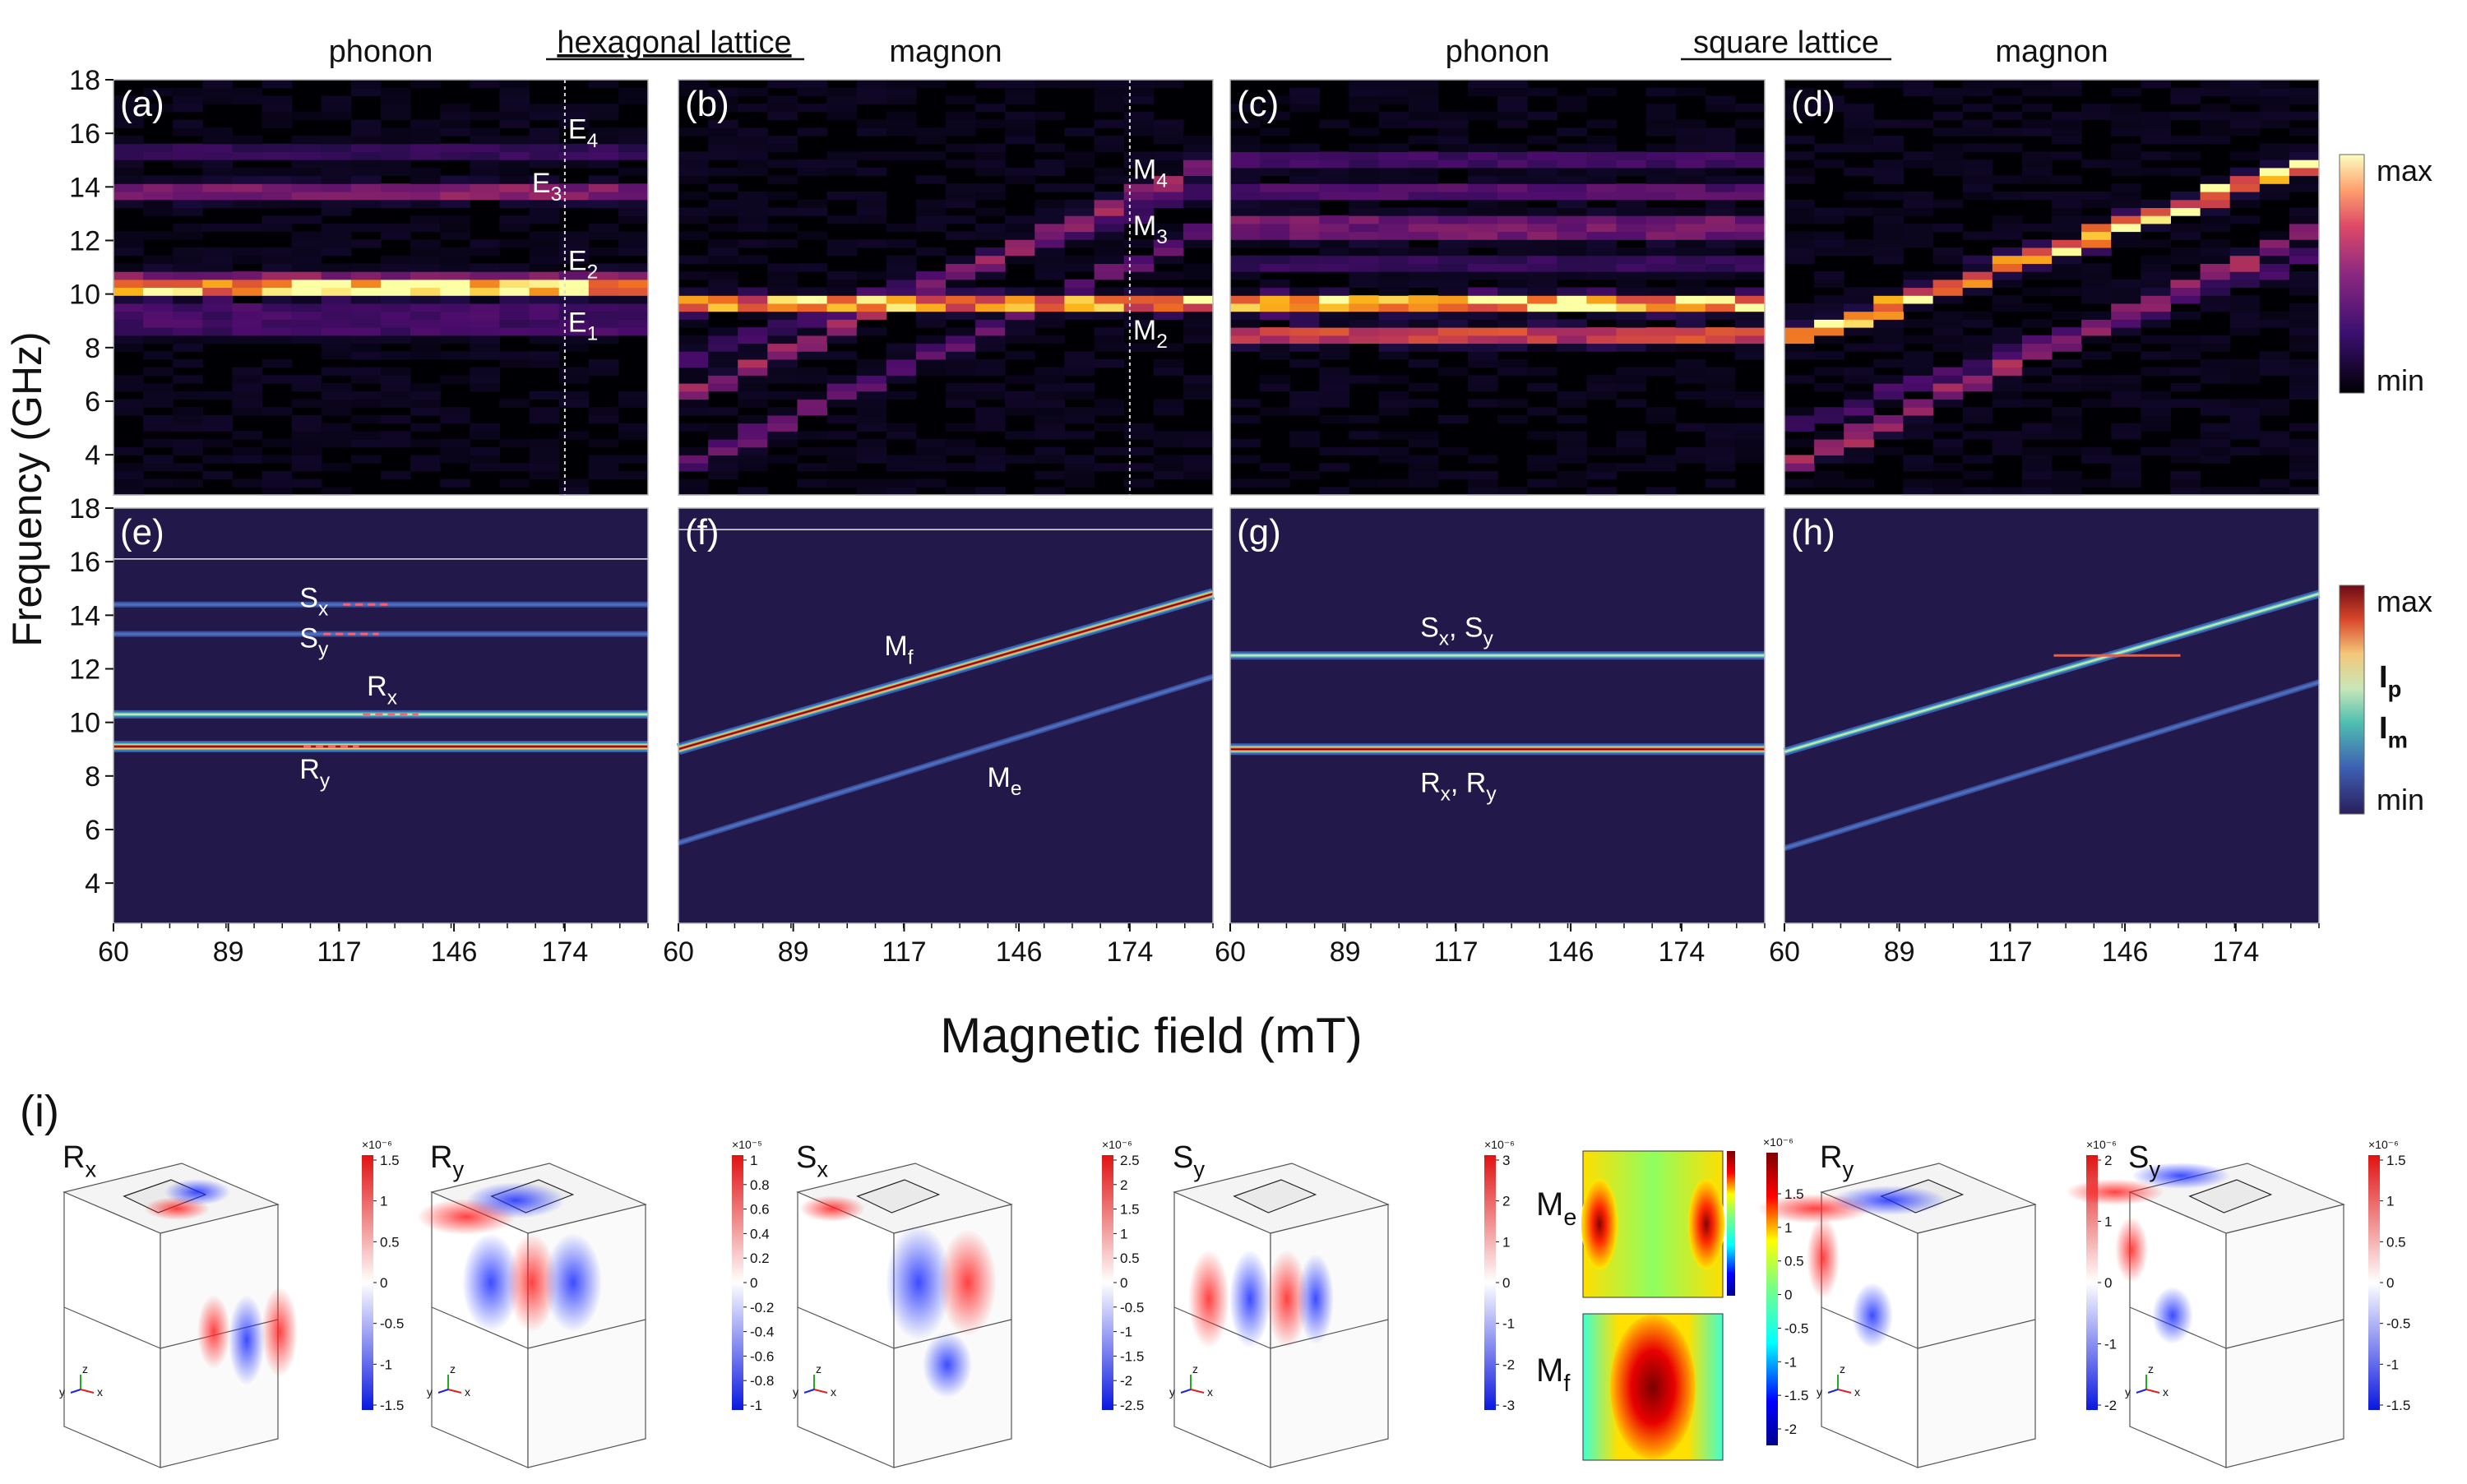 The width and height of the screenshot is (2467, 1484). I want to click on triad-z-label: z, so click(453, 1368).